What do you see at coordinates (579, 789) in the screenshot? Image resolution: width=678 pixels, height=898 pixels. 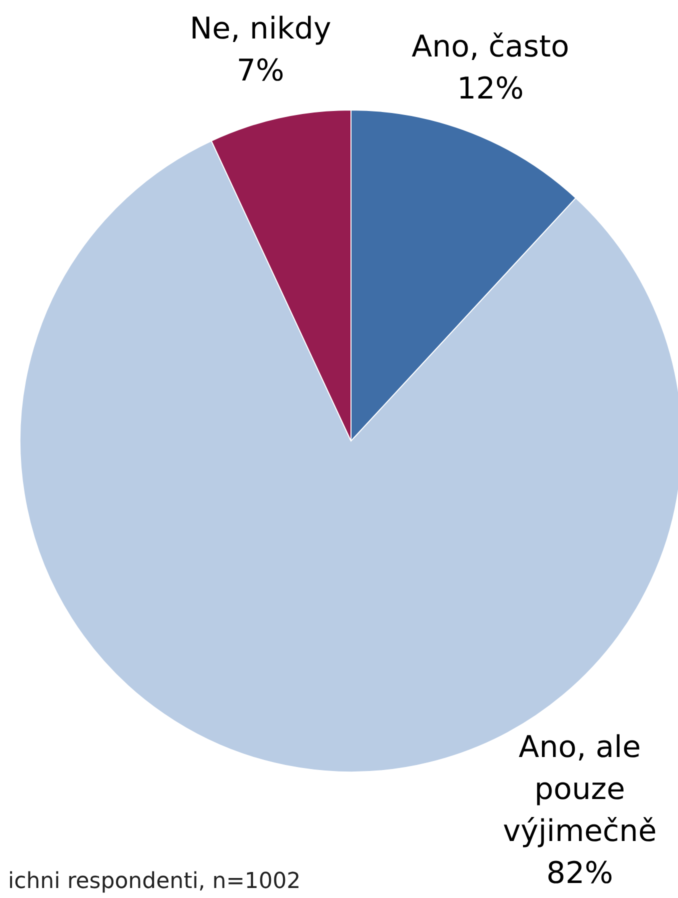 I see `slice-label: Ano, ale pouze výjimečně` at bounding box center [579, 789].